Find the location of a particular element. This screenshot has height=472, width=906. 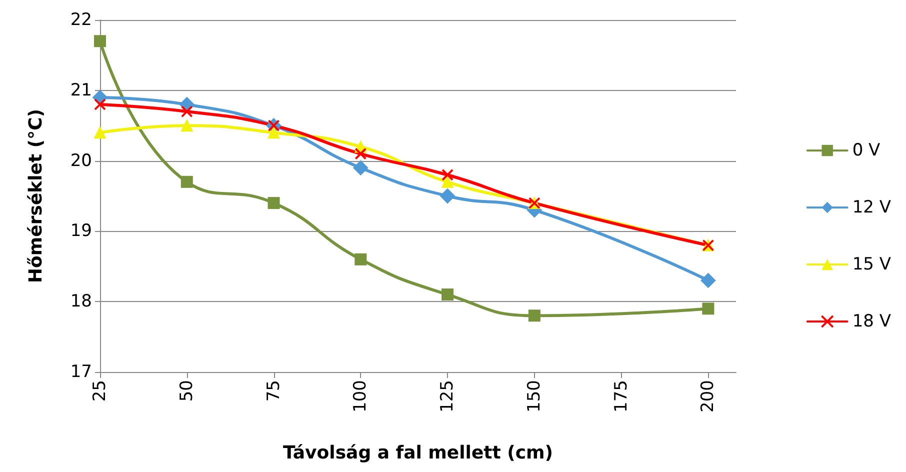

y-tick-label: 17 is located at coordinates (81, 372).